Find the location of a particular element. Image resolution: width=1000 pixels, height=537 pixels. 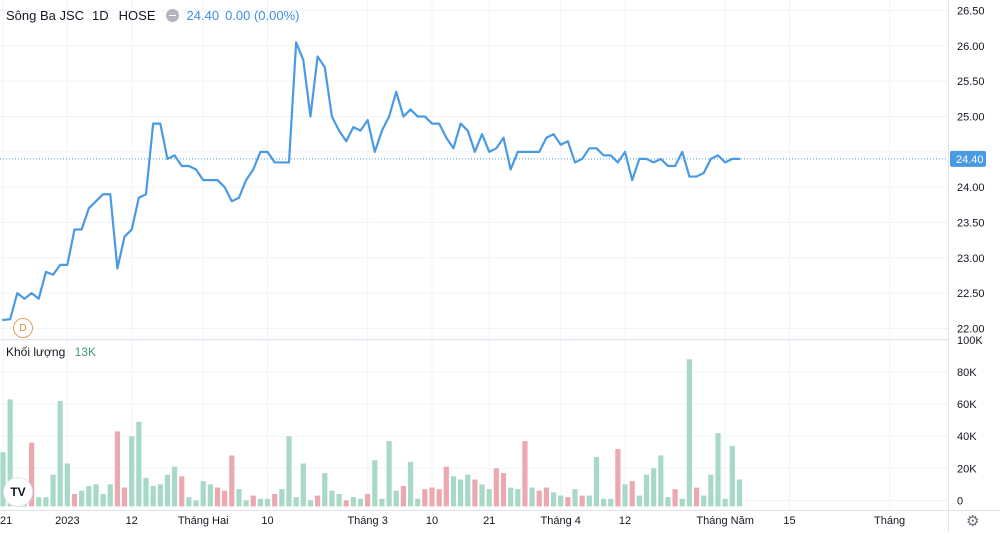

market-status-icon is located at coordinates (172, 15).